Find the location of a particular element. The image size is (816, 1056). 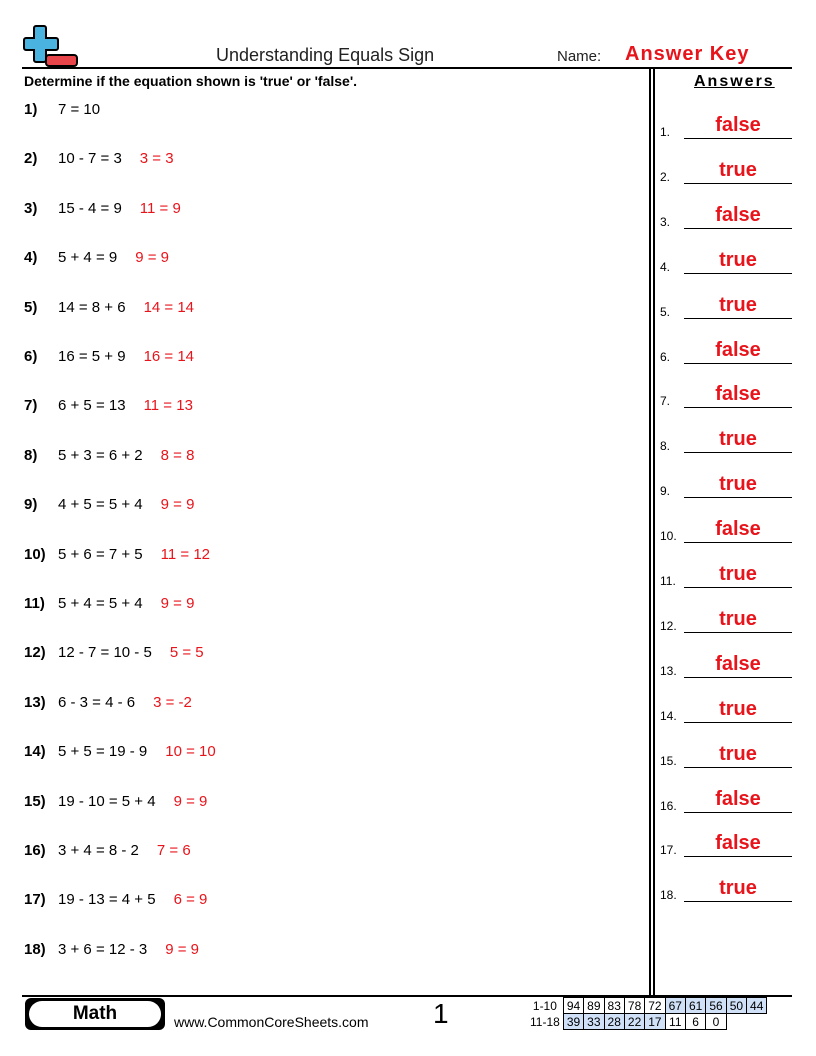

header-divider is located at coordinates (407, 68).